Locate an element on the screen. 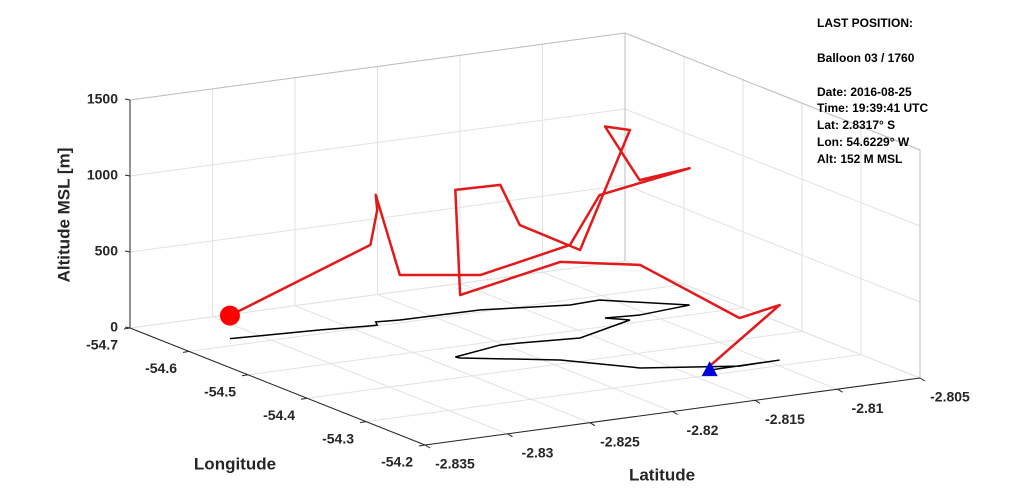 The height and width of the screenshot is (500, 1020). x-tick-label: -2.82 is located at coordinates (703, 430).